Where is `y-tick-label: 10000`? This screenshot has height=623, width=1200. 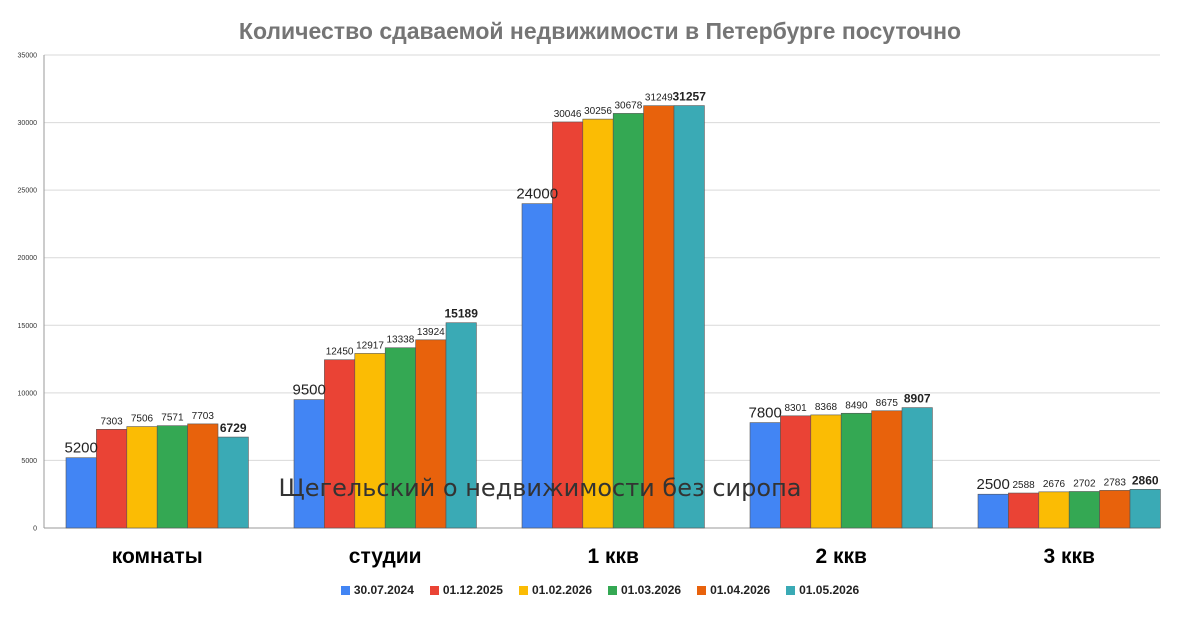
y-tick-label: 10000 is located at coordinates (28, 393).